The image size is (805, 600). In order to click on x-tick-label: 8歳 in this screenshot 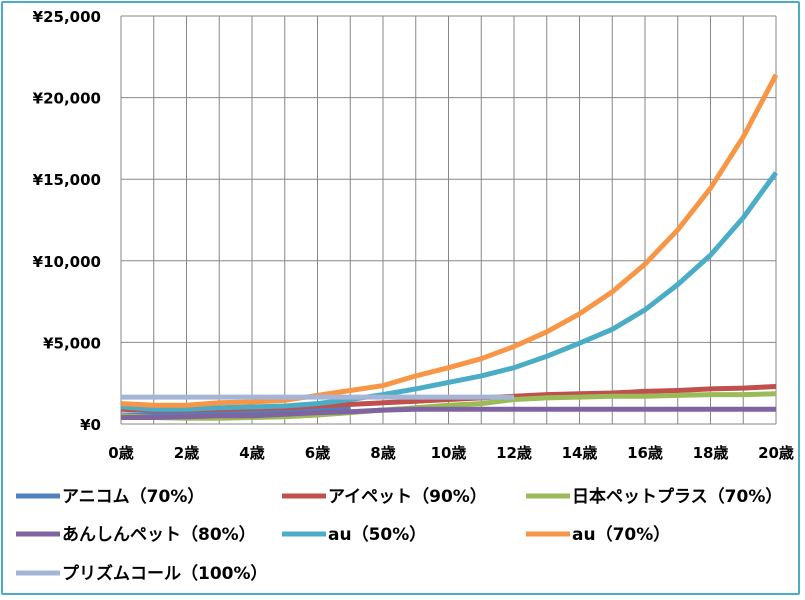, I will do `click(382, 453)`.